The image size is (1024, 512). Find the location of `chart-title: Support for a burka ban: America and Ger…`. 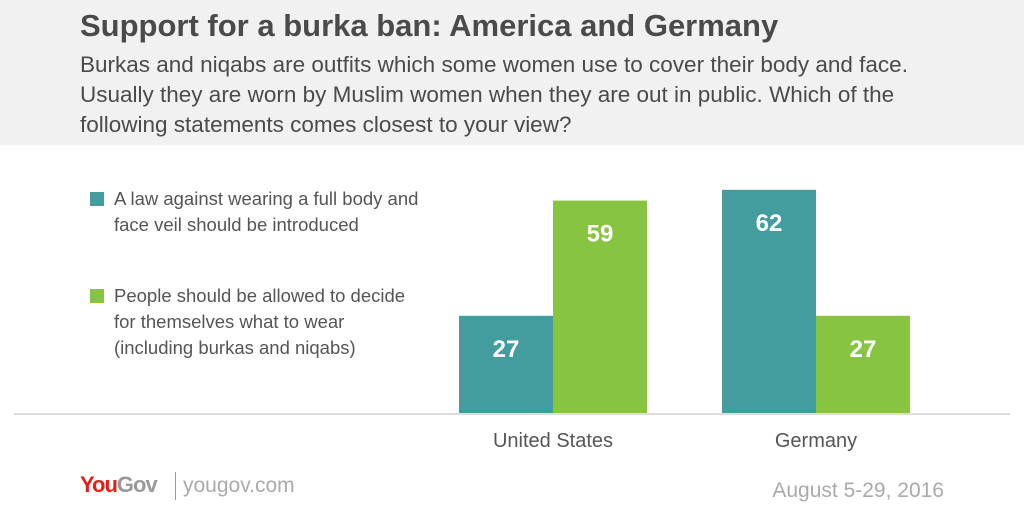

chart-title: Support for a burka ban: America and Ger… is located at coordinates (429, 25).